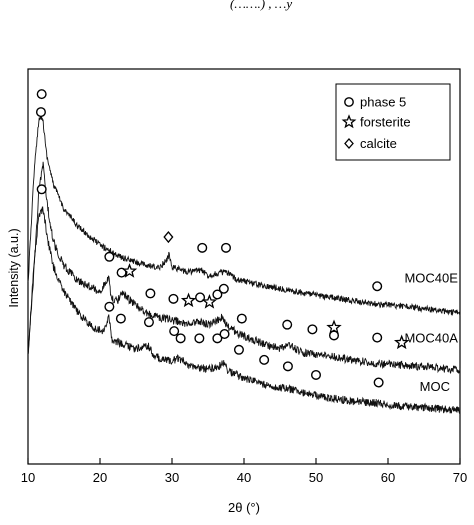  Describe the element at coordinates (14, 267) in the screenshot. I see `y-axis-label: Intensity (a.u.)` at that location.